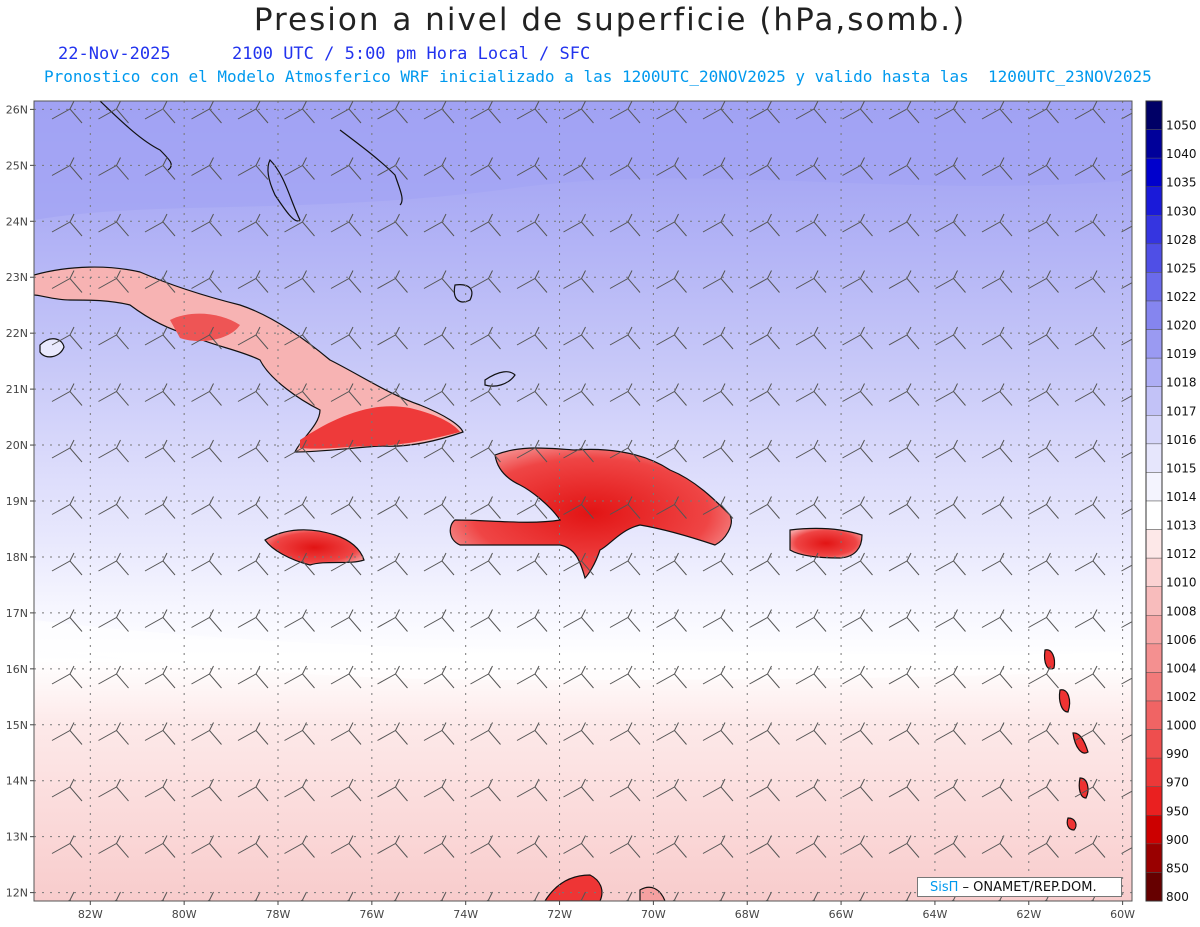  What do you see at coordinates (606, 911) in the screenshot?
I see `longitude-labels: 82W 80W 78W 76W 74W 72W 70W 68W 66W 64W 62W 60W` at bounding box center [606, 911].